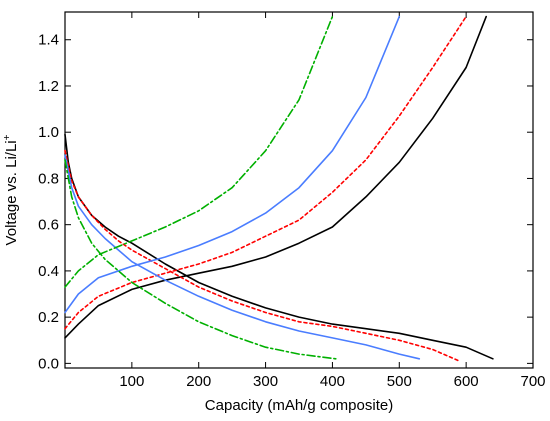 The height and width of the screenshot is (421, 550). Describe the element at coordinates (131, 381) in the screenshot. I see `x-tick-label: 100` at that location.